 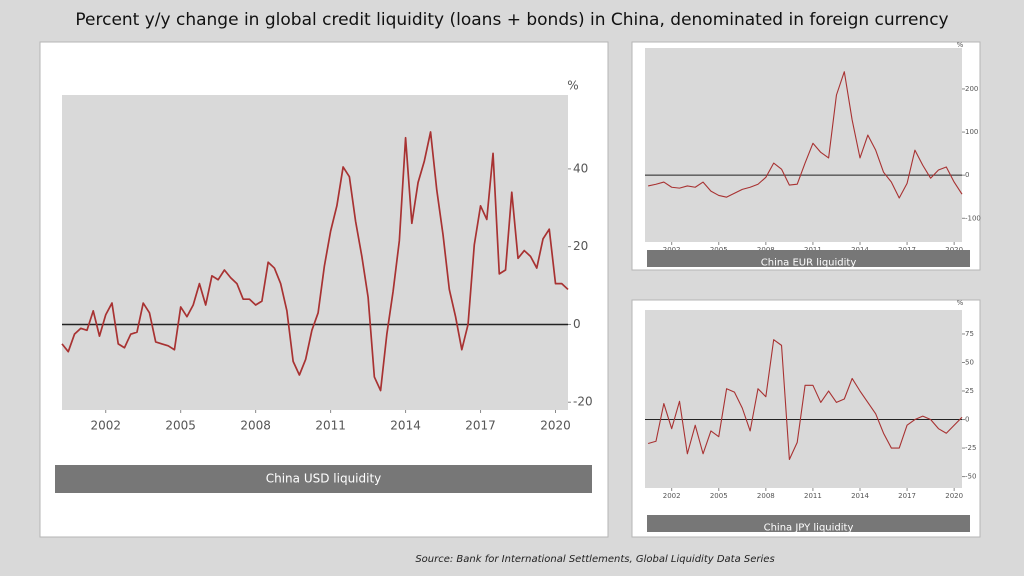 I want to click on y-tick-label: 200, so click(x=971, y=89).